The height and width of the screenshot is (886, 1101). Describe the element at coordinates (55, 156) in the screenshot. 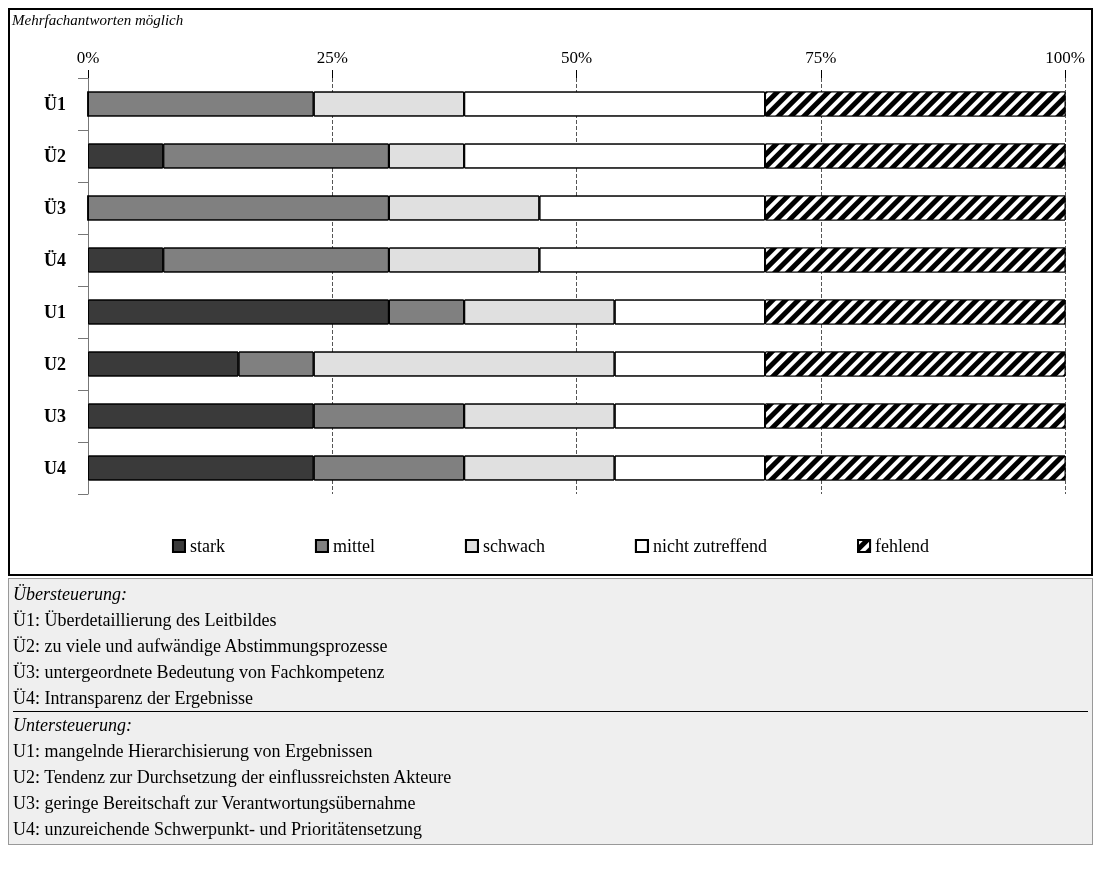

I see `y-tick-label: Ü2` at that location.